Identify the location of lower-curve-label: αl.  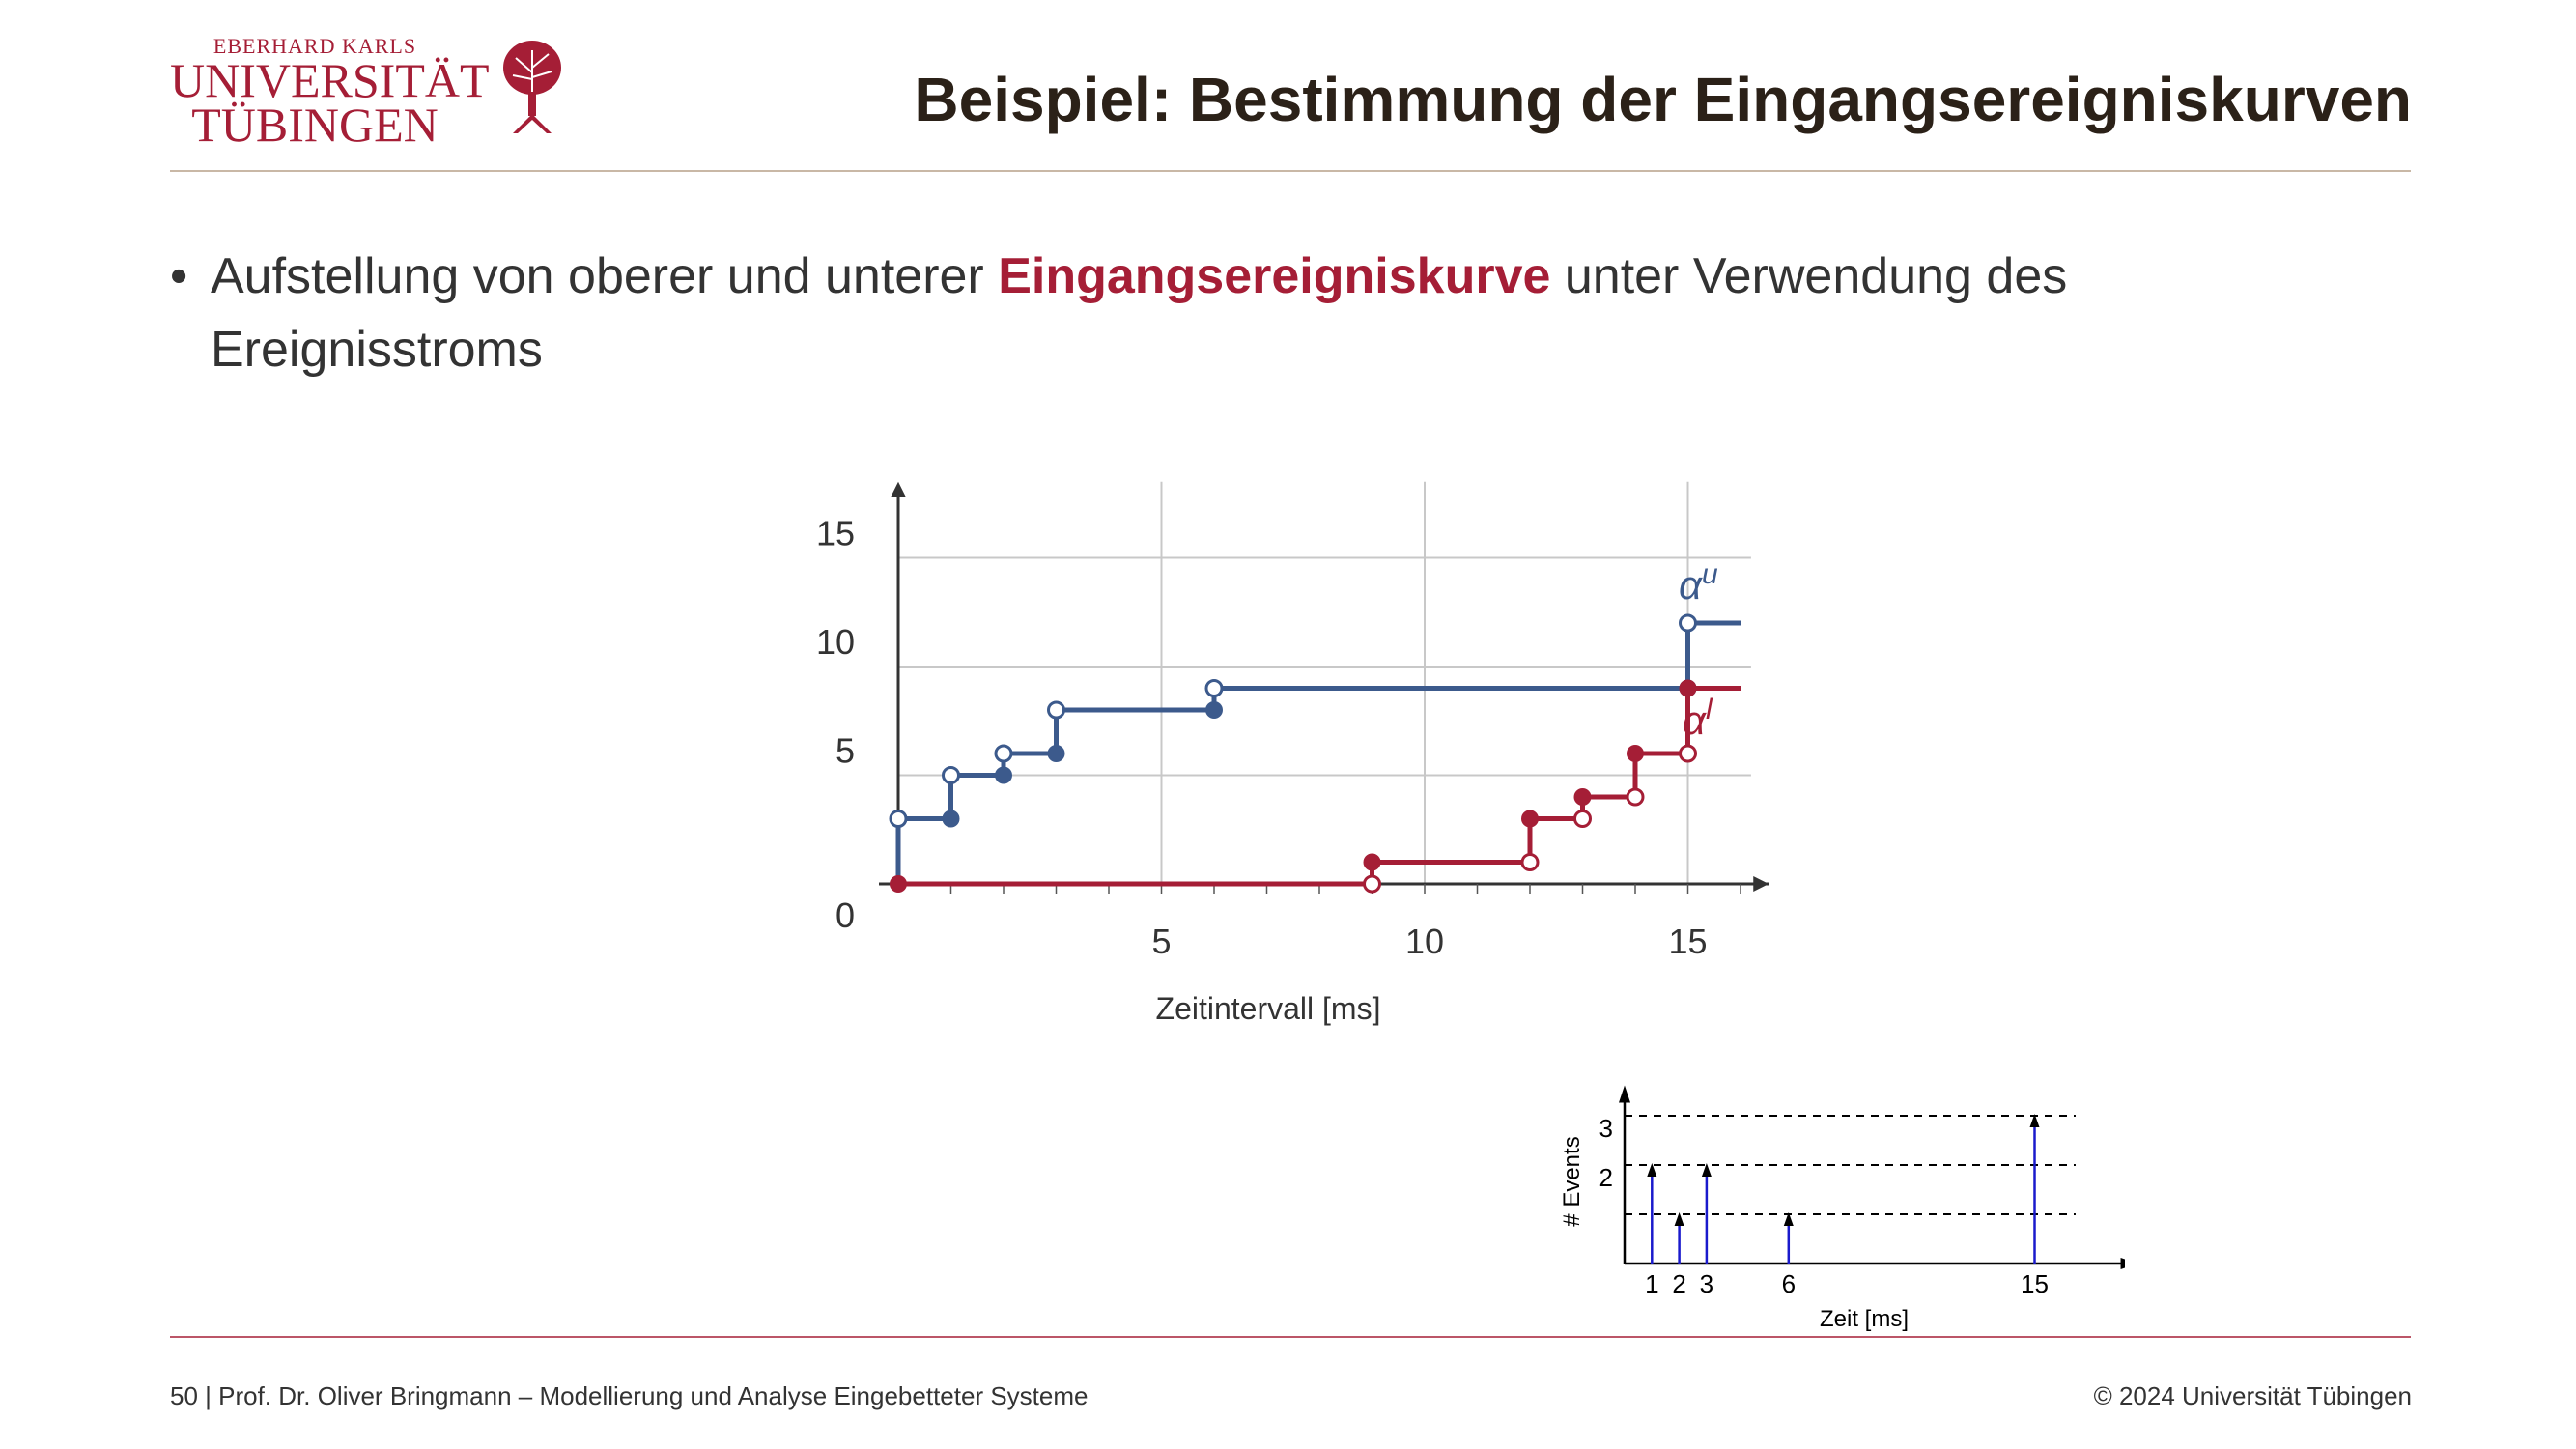
(1698, 718).